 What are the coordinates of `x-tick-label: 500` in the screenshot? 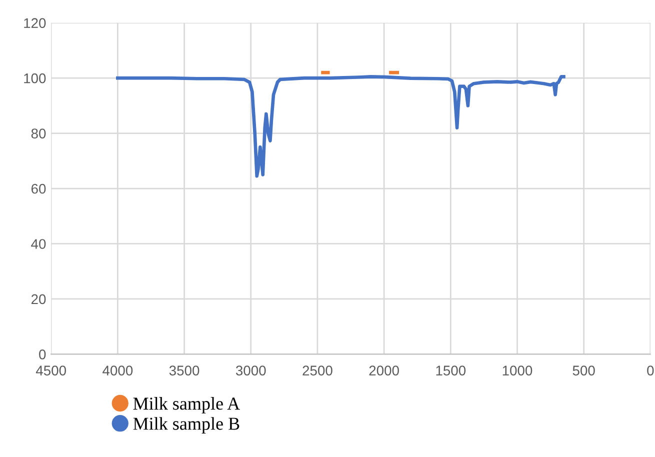 It's located at (583, 371).